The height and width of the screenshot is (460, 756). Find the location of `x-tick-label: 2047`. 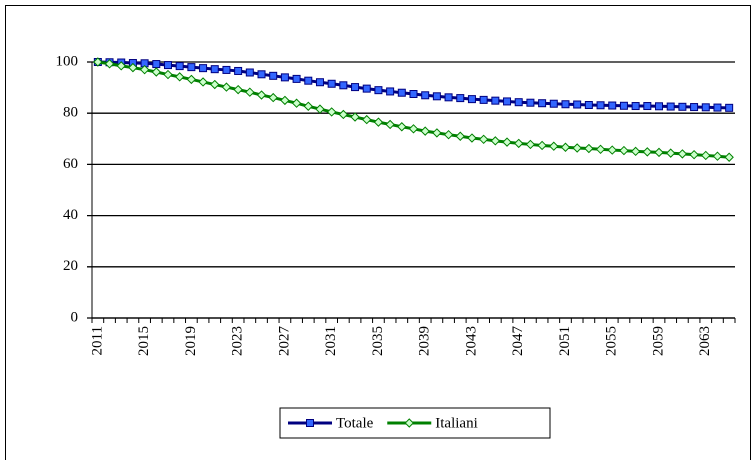

x-tick-label: 2047 is located at coordinates (518, 341).